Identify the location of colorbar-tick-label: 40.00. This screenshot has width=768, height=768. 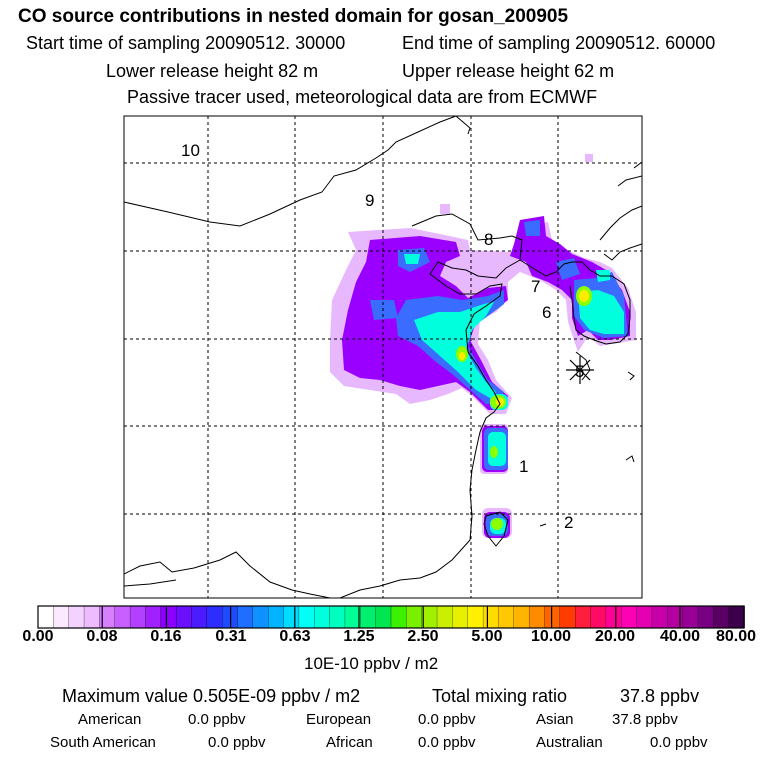
(680, 636).